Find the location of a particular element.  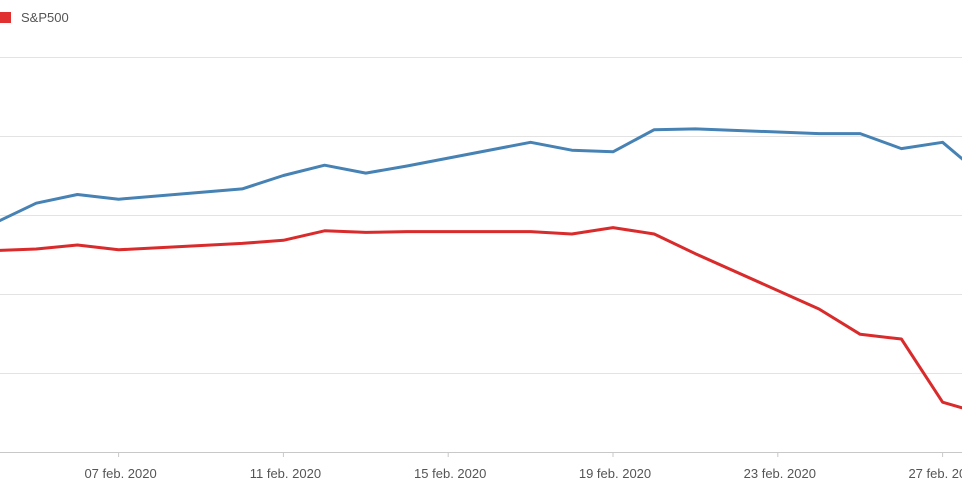

legend-swatch-sp500 is located at coordinates (5, 17).